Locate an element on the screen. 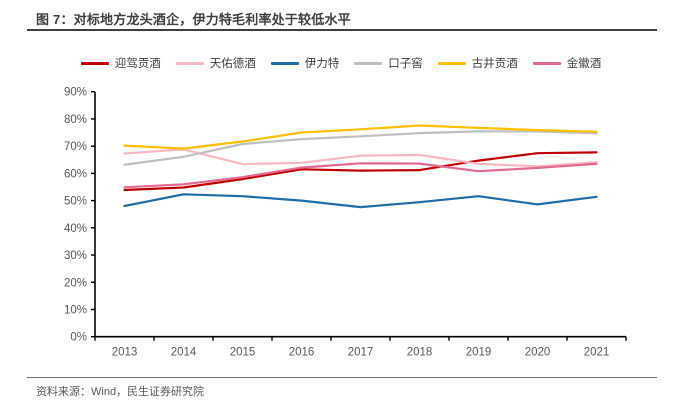 This screenshot has width=682, height=409. y-tick-label-5: 50% is located at coordinates (75, 202).